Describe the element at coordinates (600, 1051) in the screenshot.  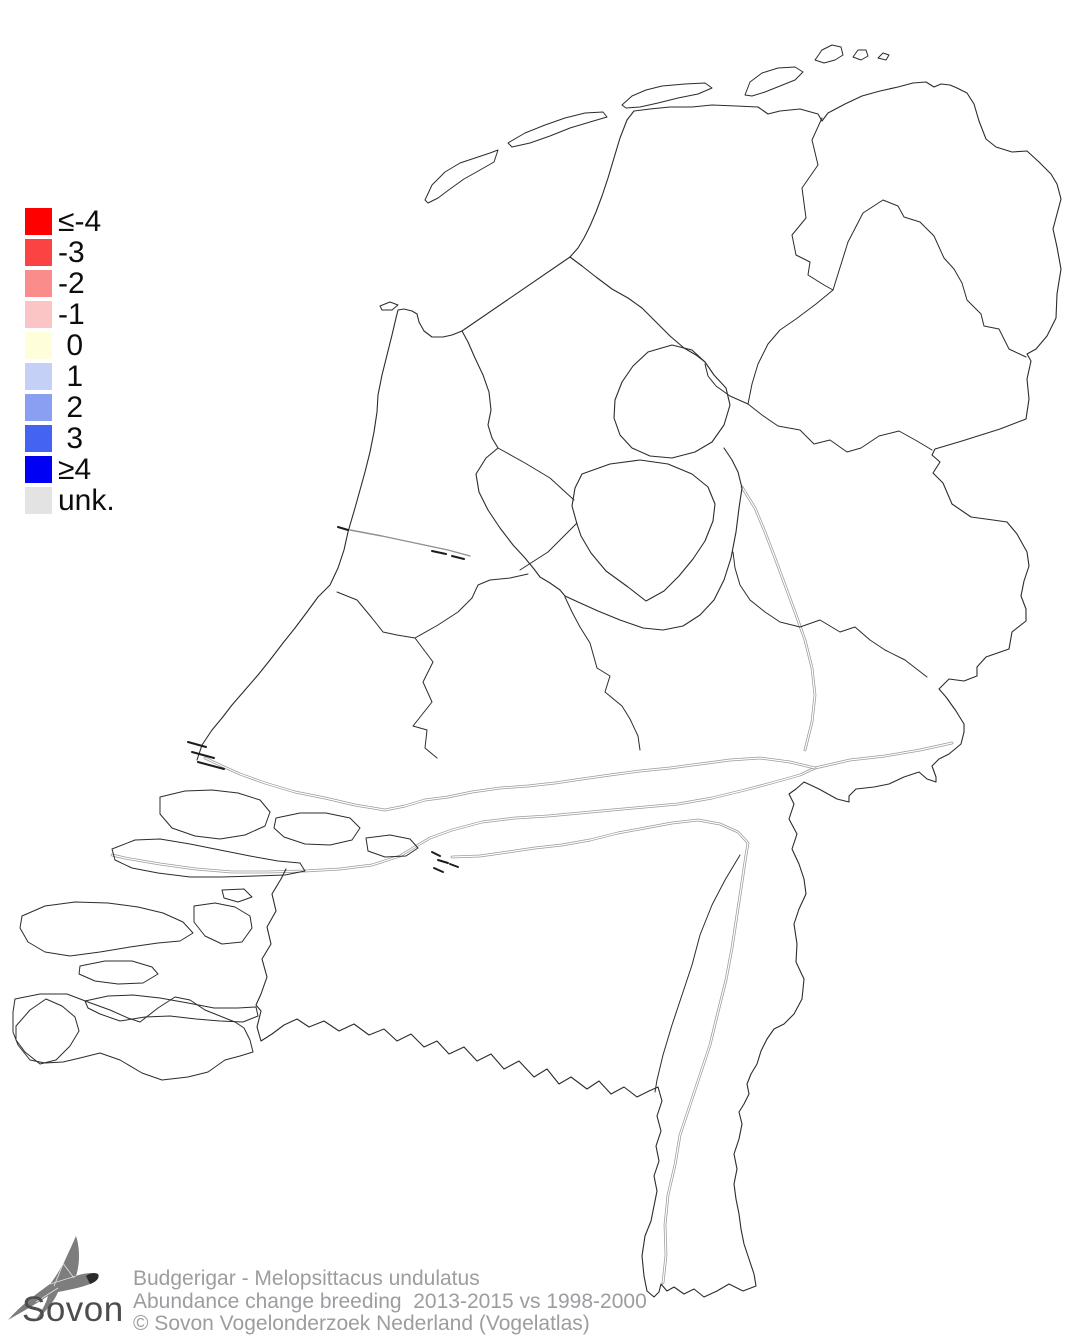
I see `river-maas` at that location.